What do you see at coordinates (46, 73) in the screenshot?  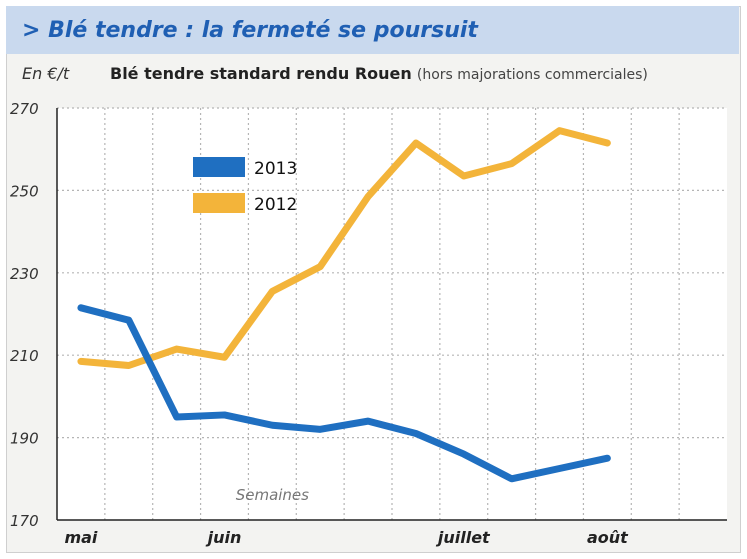 I see `unit-label: En €/t` at bounding box center [46, 73].